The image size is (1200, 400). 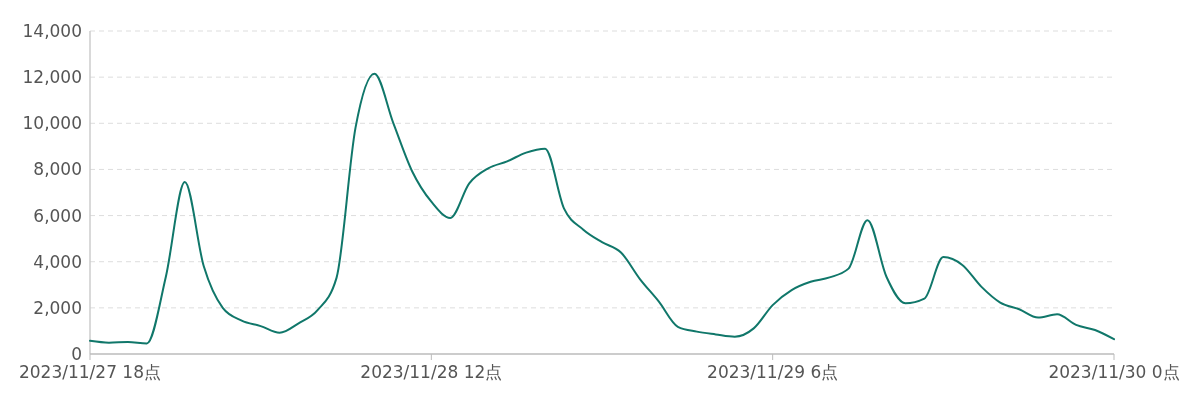 I want to click on y-tick-label: 0, so click(x=76, y=353).